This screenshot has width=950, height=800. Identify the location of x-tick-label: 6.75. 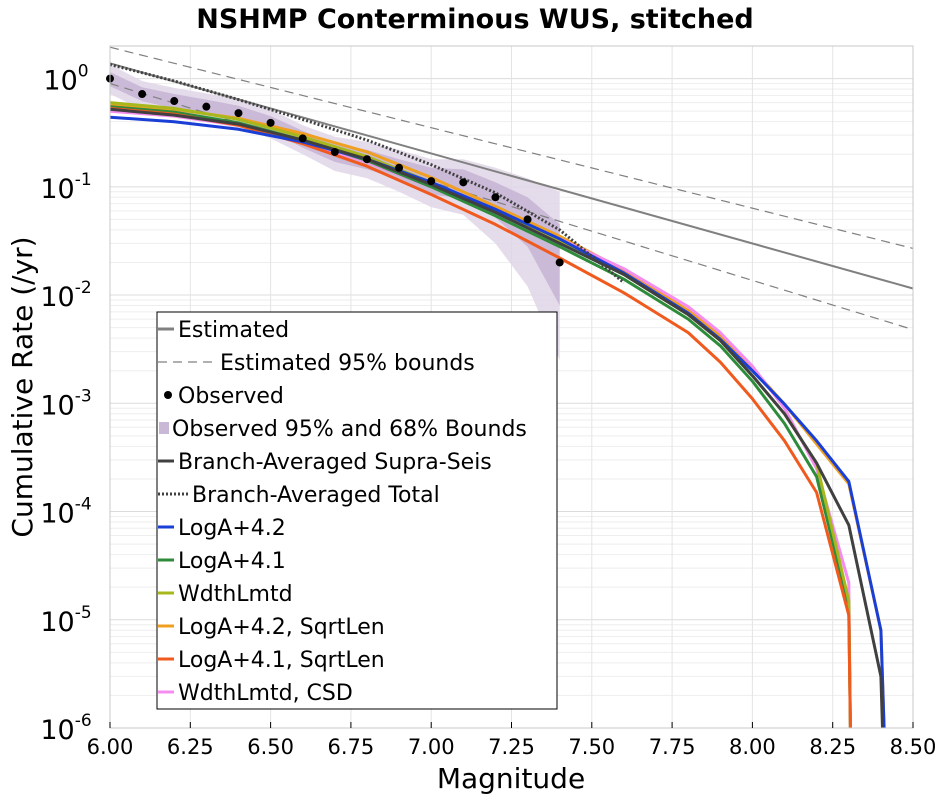
(351, 747).